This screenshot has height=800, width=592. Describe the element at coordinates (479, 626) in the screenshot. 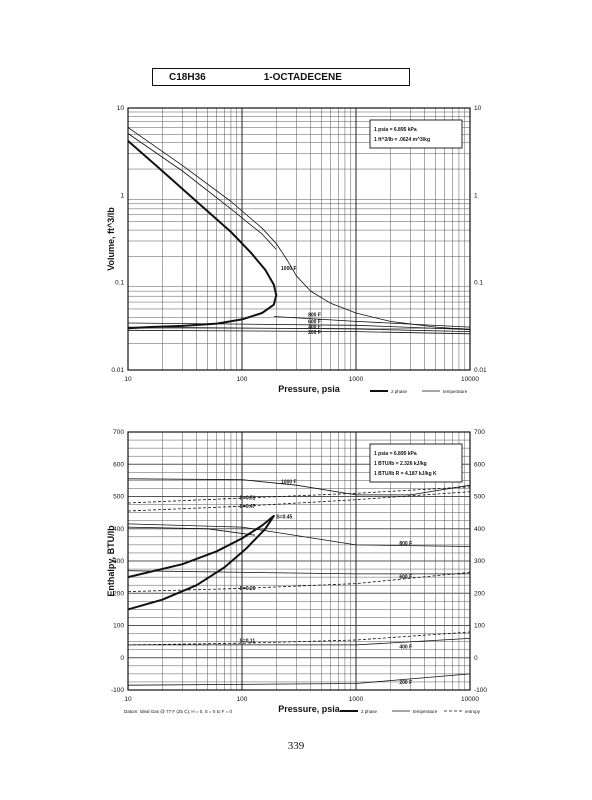

I see `chart2-y-tick-label-right: 100` at that location.